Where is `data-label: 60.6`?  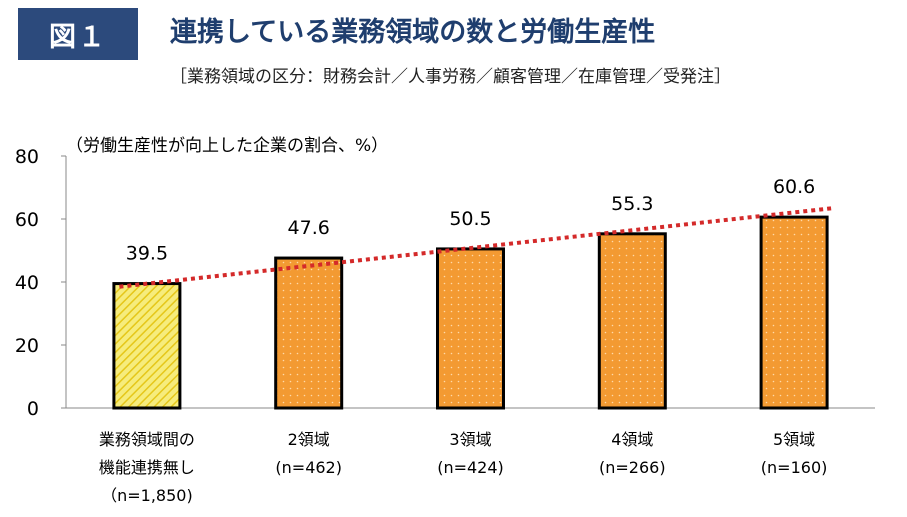 data-label: 60.6 is located at coordinates (794, 187).